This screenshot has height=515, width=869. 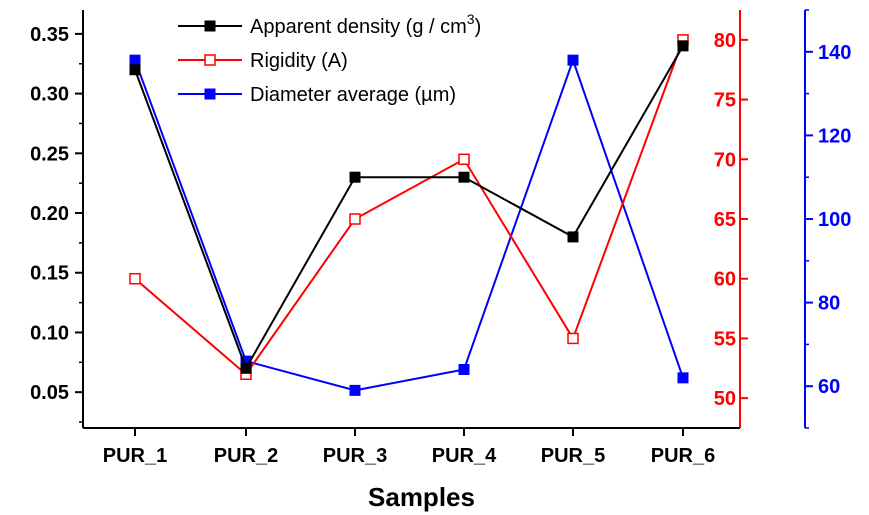 I want to click on left-tick-label: 0.05, so click(x=49, y=393).